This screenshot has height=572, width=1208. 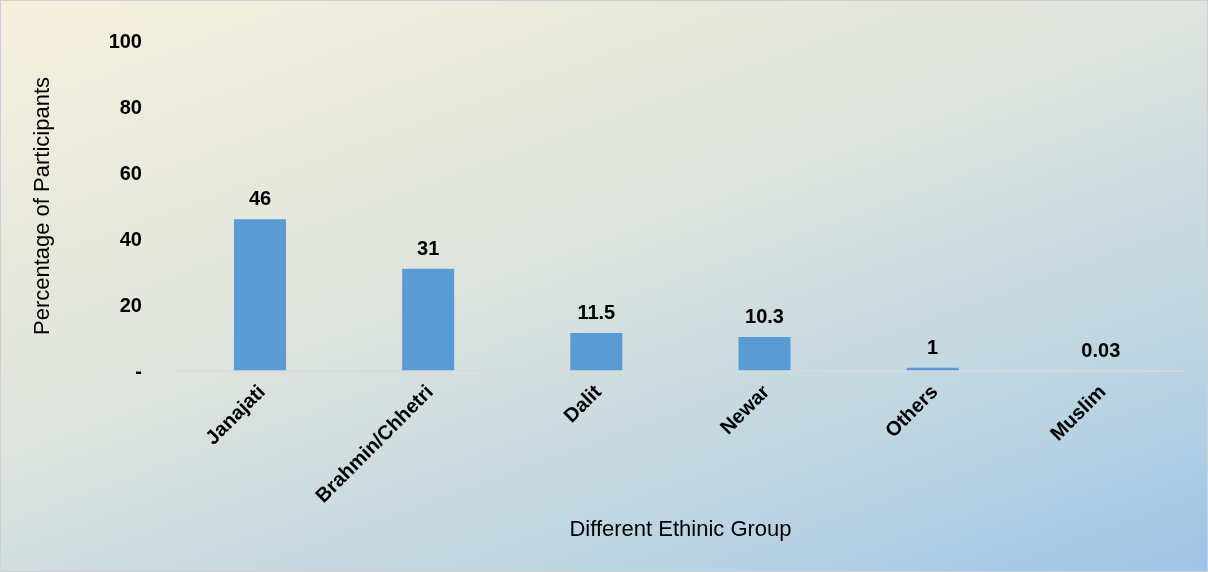 What do you see at coordinates (41, 206) in the screenshot?
I see `y-axis-title: Percentage of Participants` at bounding box center [41, 206].